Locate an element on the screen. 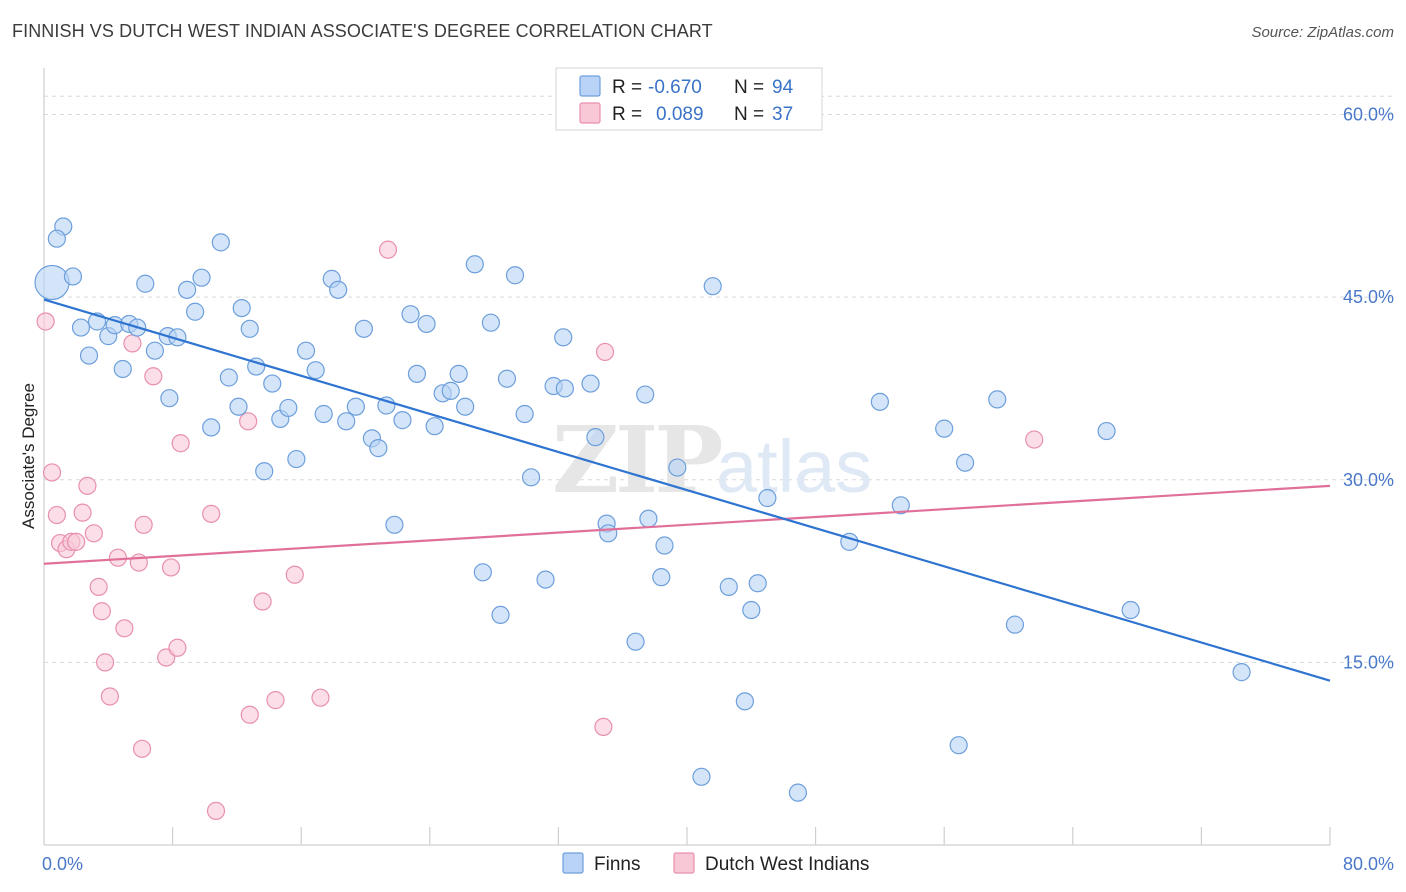 Image resolution: width=1406 pixels, height=892 pixels. finns-n-label: N = is located at coordinates (749, 87).